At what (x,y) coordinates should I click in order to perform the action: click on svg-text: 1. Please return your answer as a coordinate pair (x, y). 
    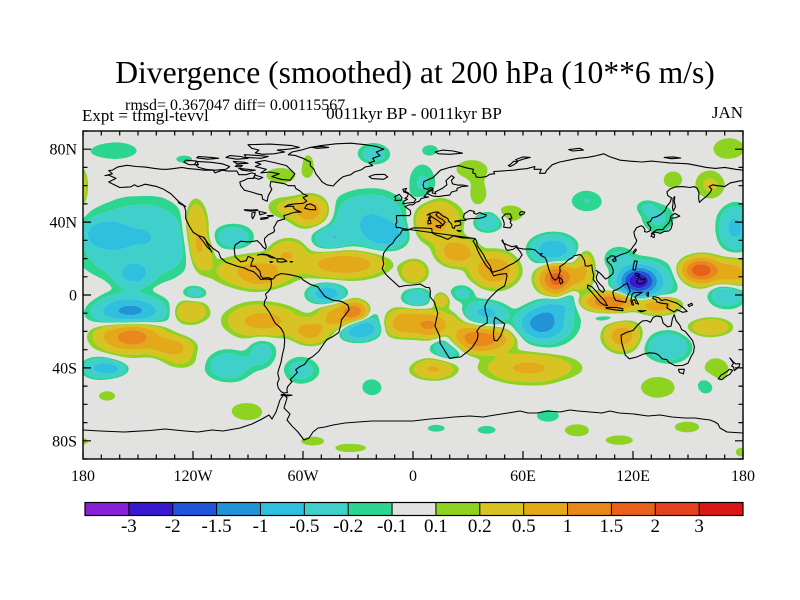
    Looking at the image, I should click on (568, 526).